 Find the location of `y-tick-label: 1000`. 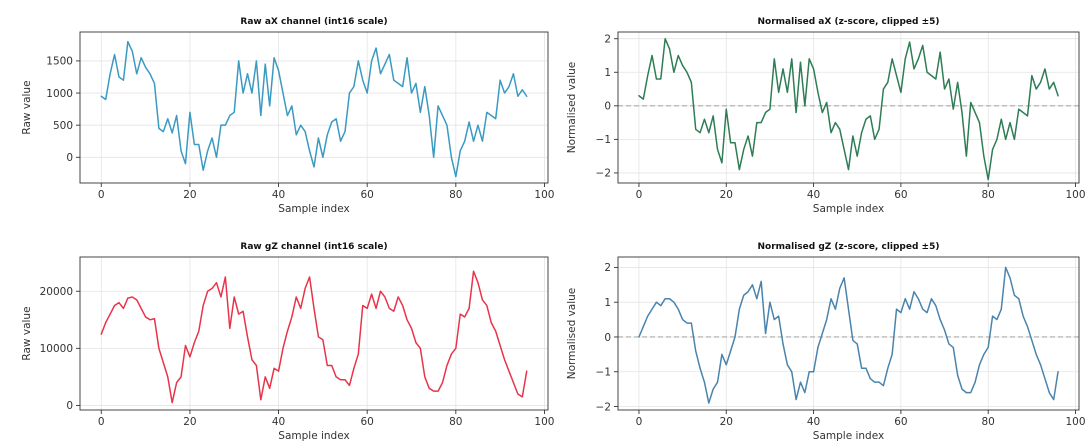

y-tick-label: 1000 is located at coordinates (59, 94).